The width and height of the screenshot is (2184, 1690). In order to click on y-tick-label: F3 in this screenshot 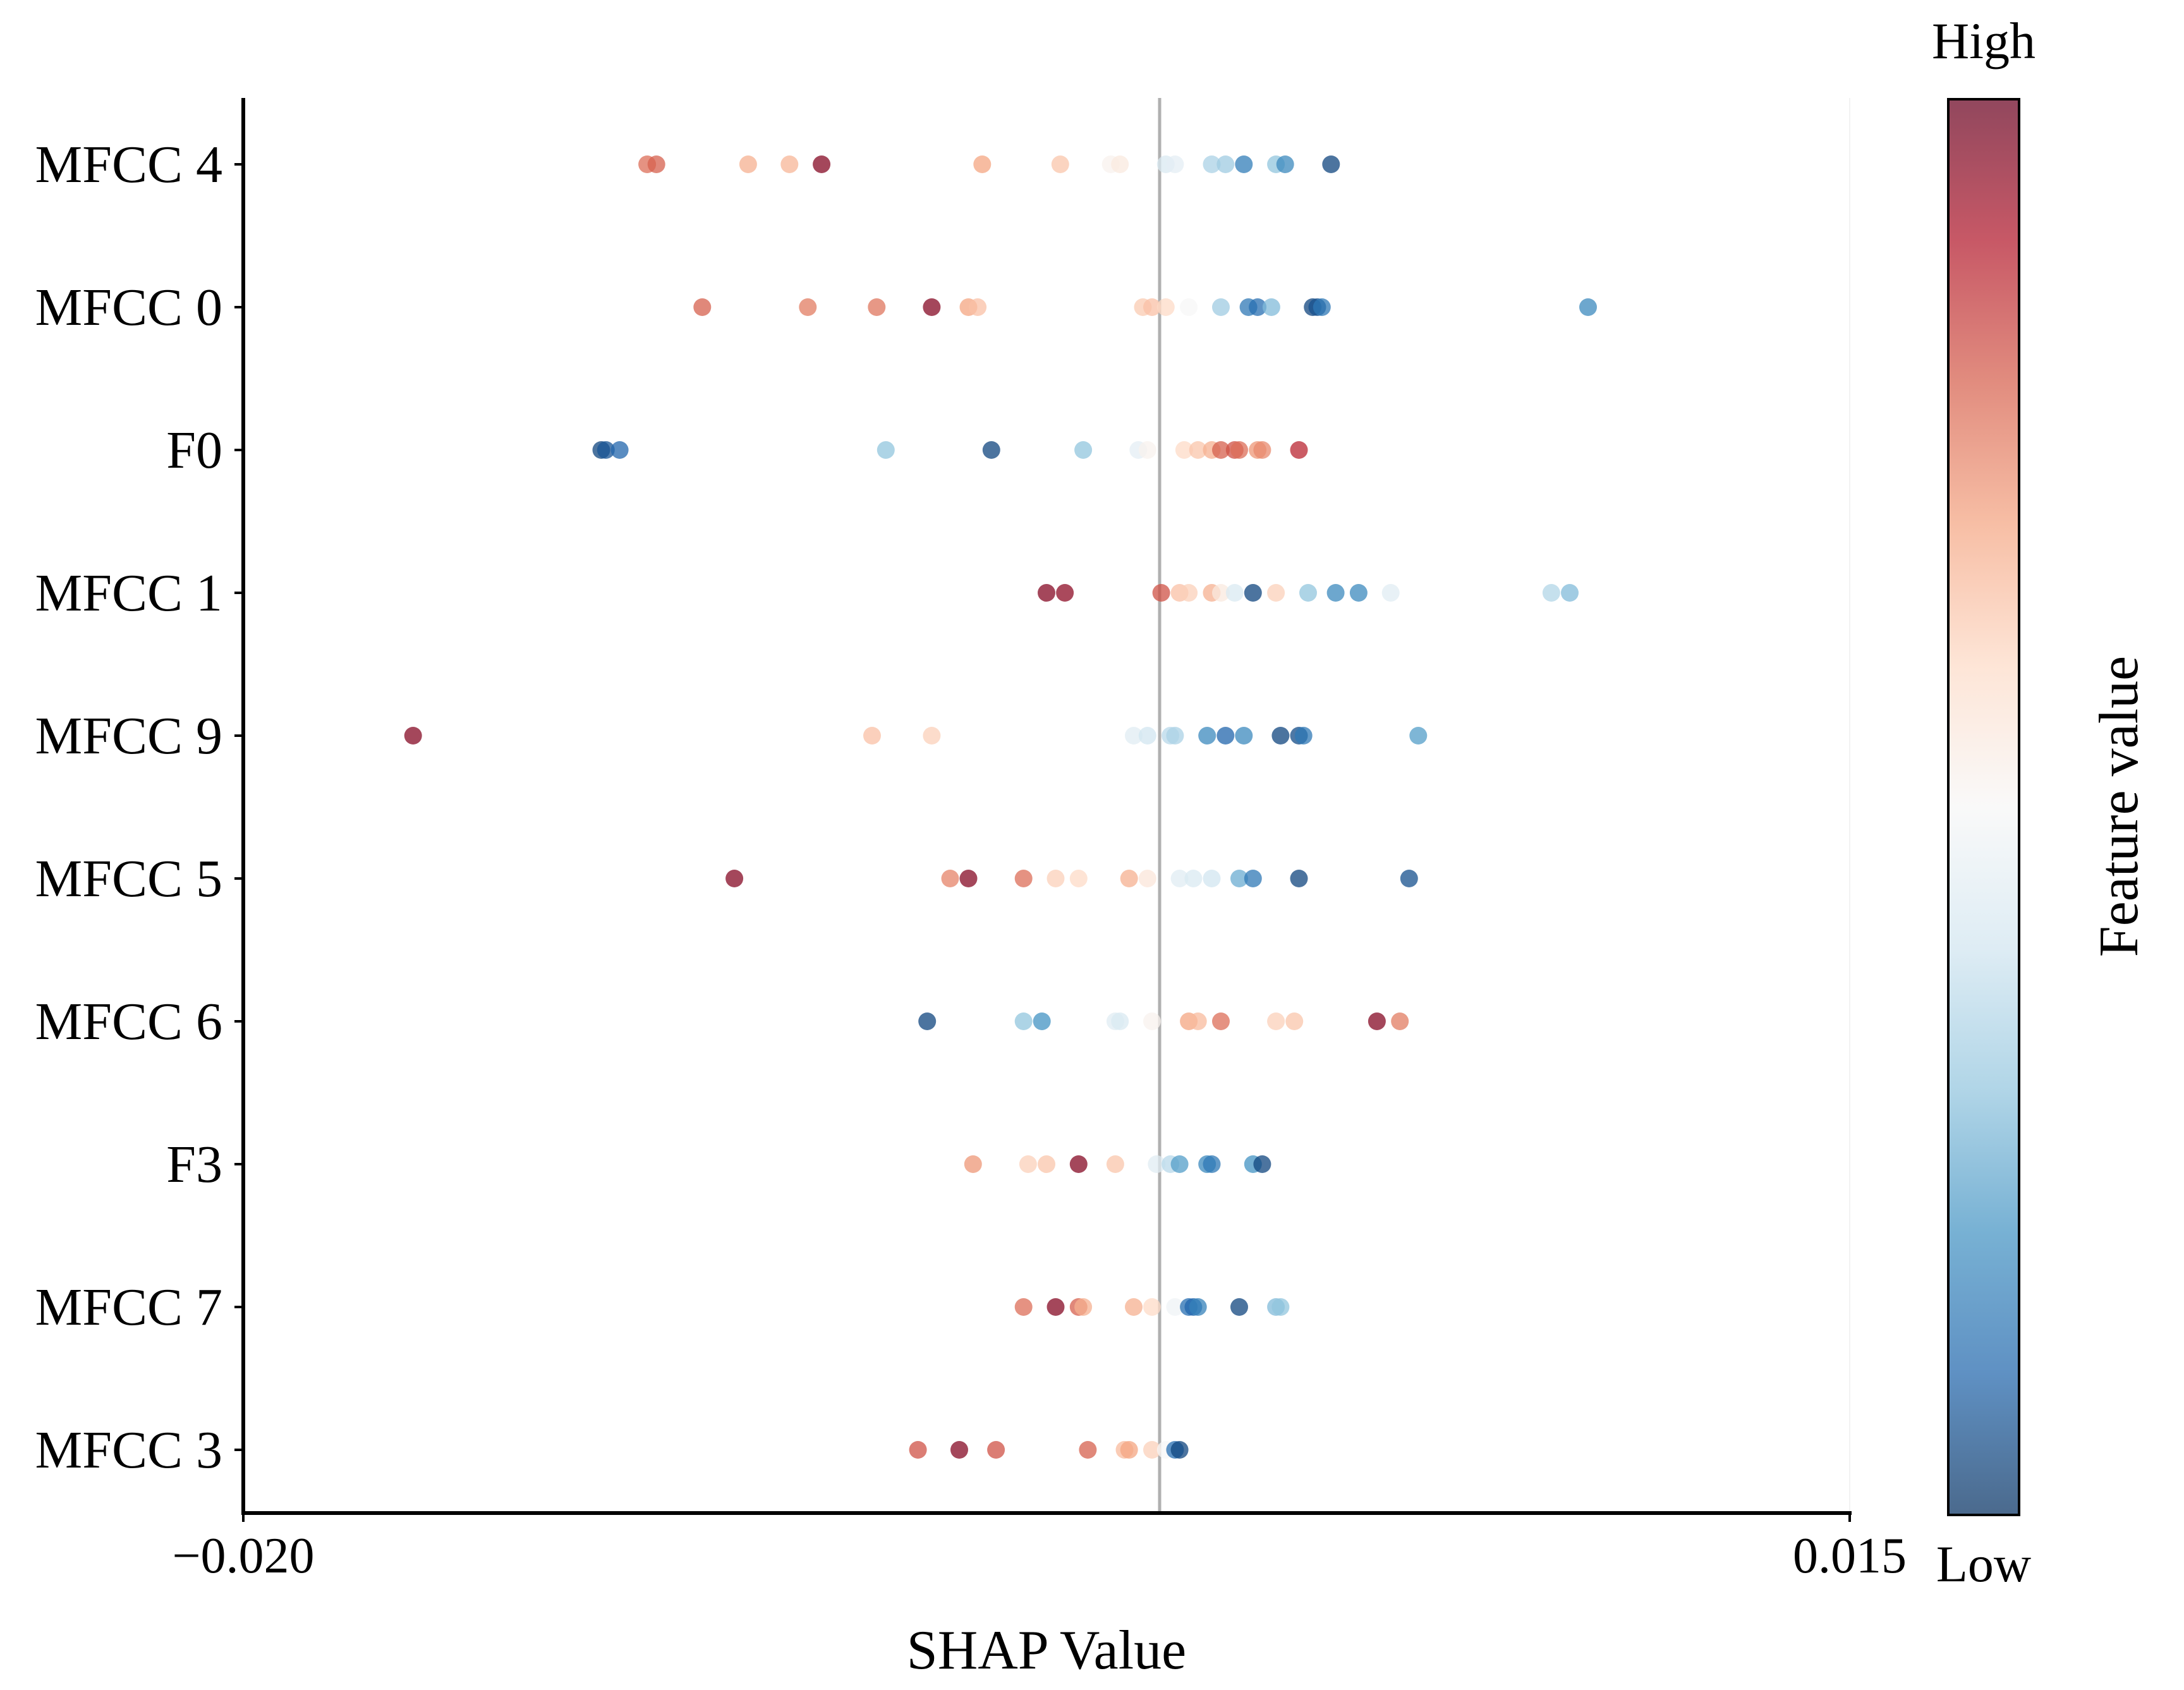, I will do `click(194, 1164)`.